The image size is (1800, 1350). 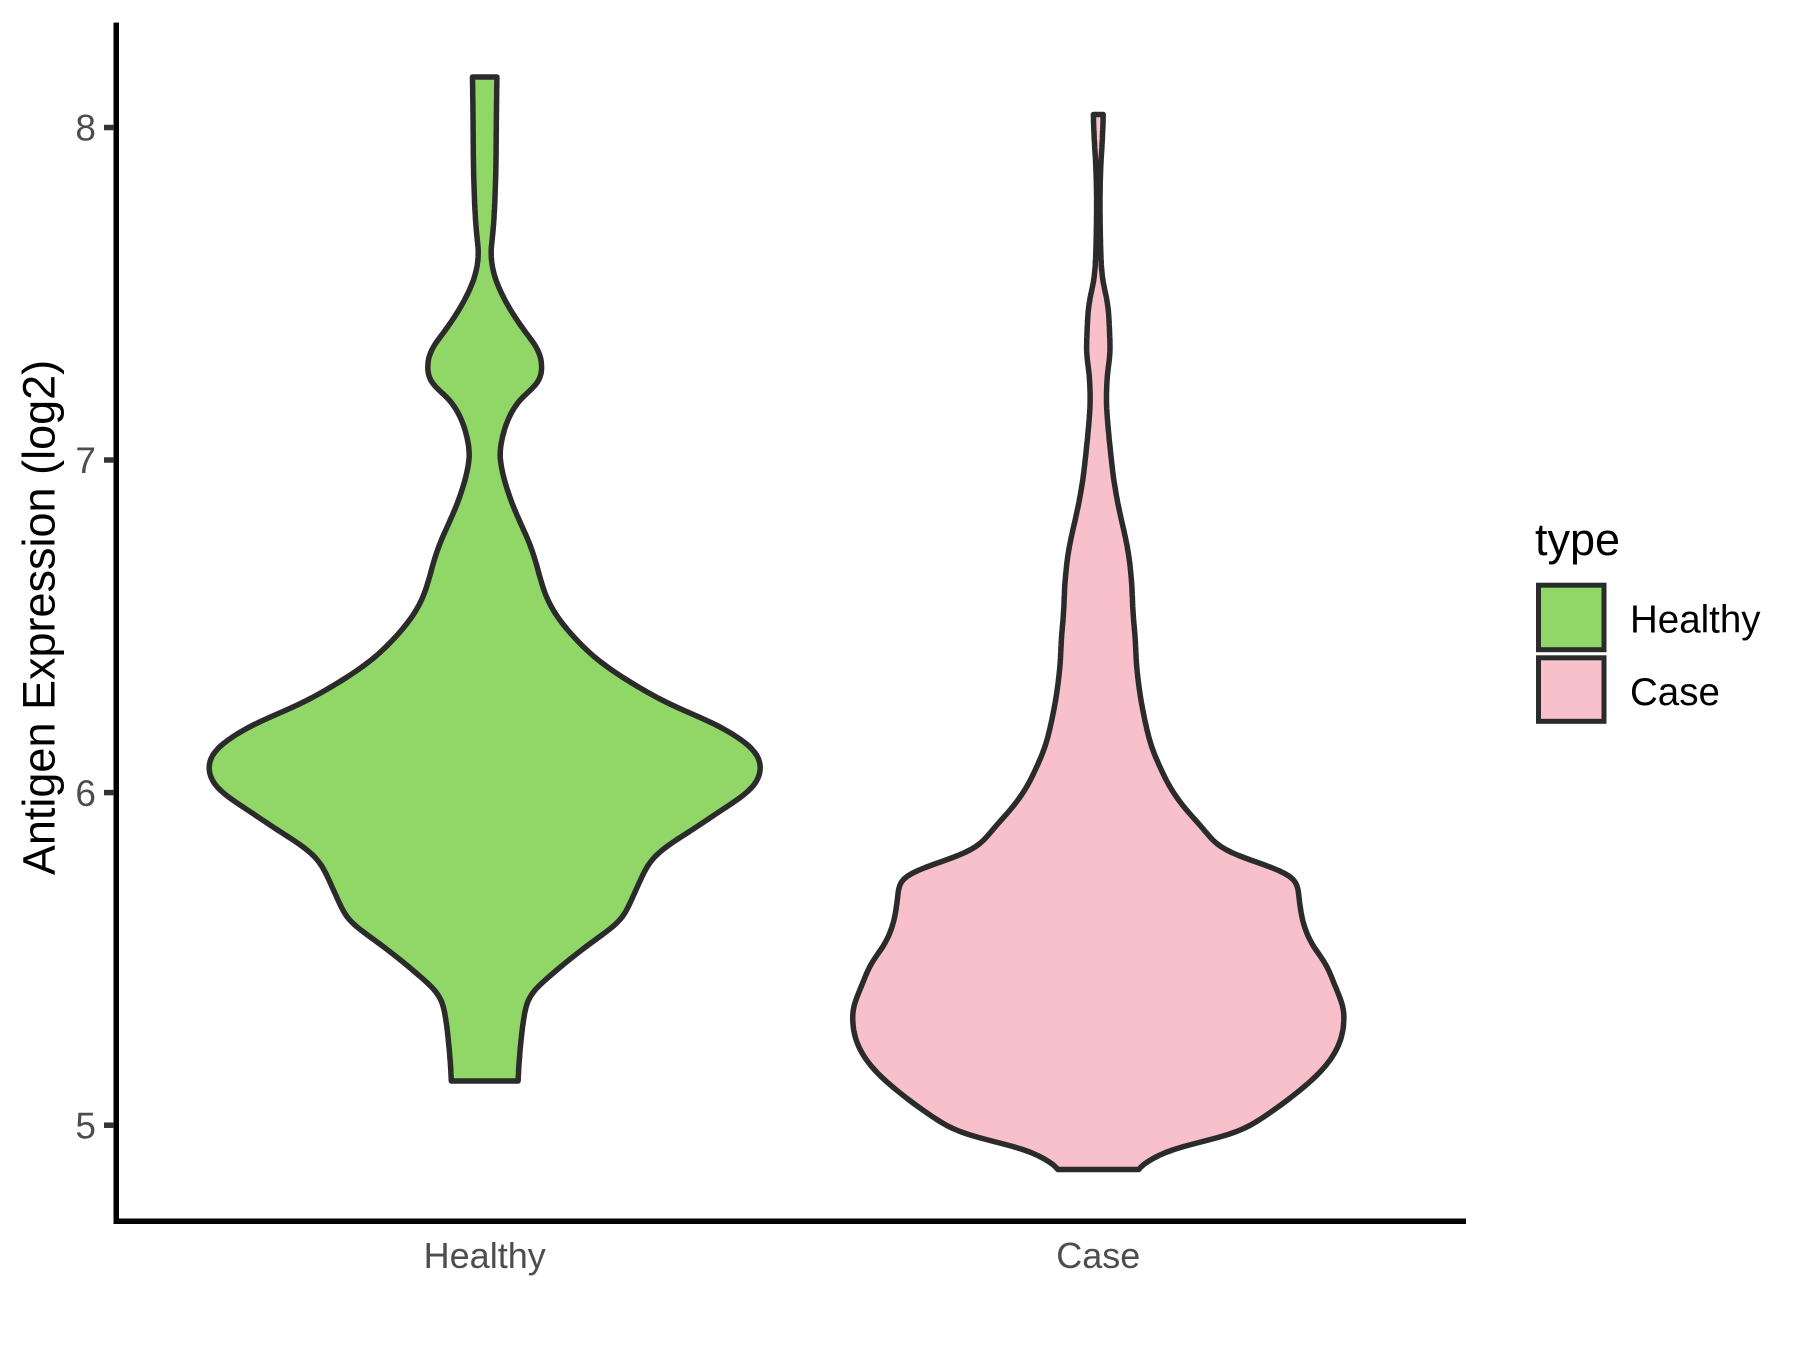 I want to click on svg-text: 7, so click(x=85, y=460).